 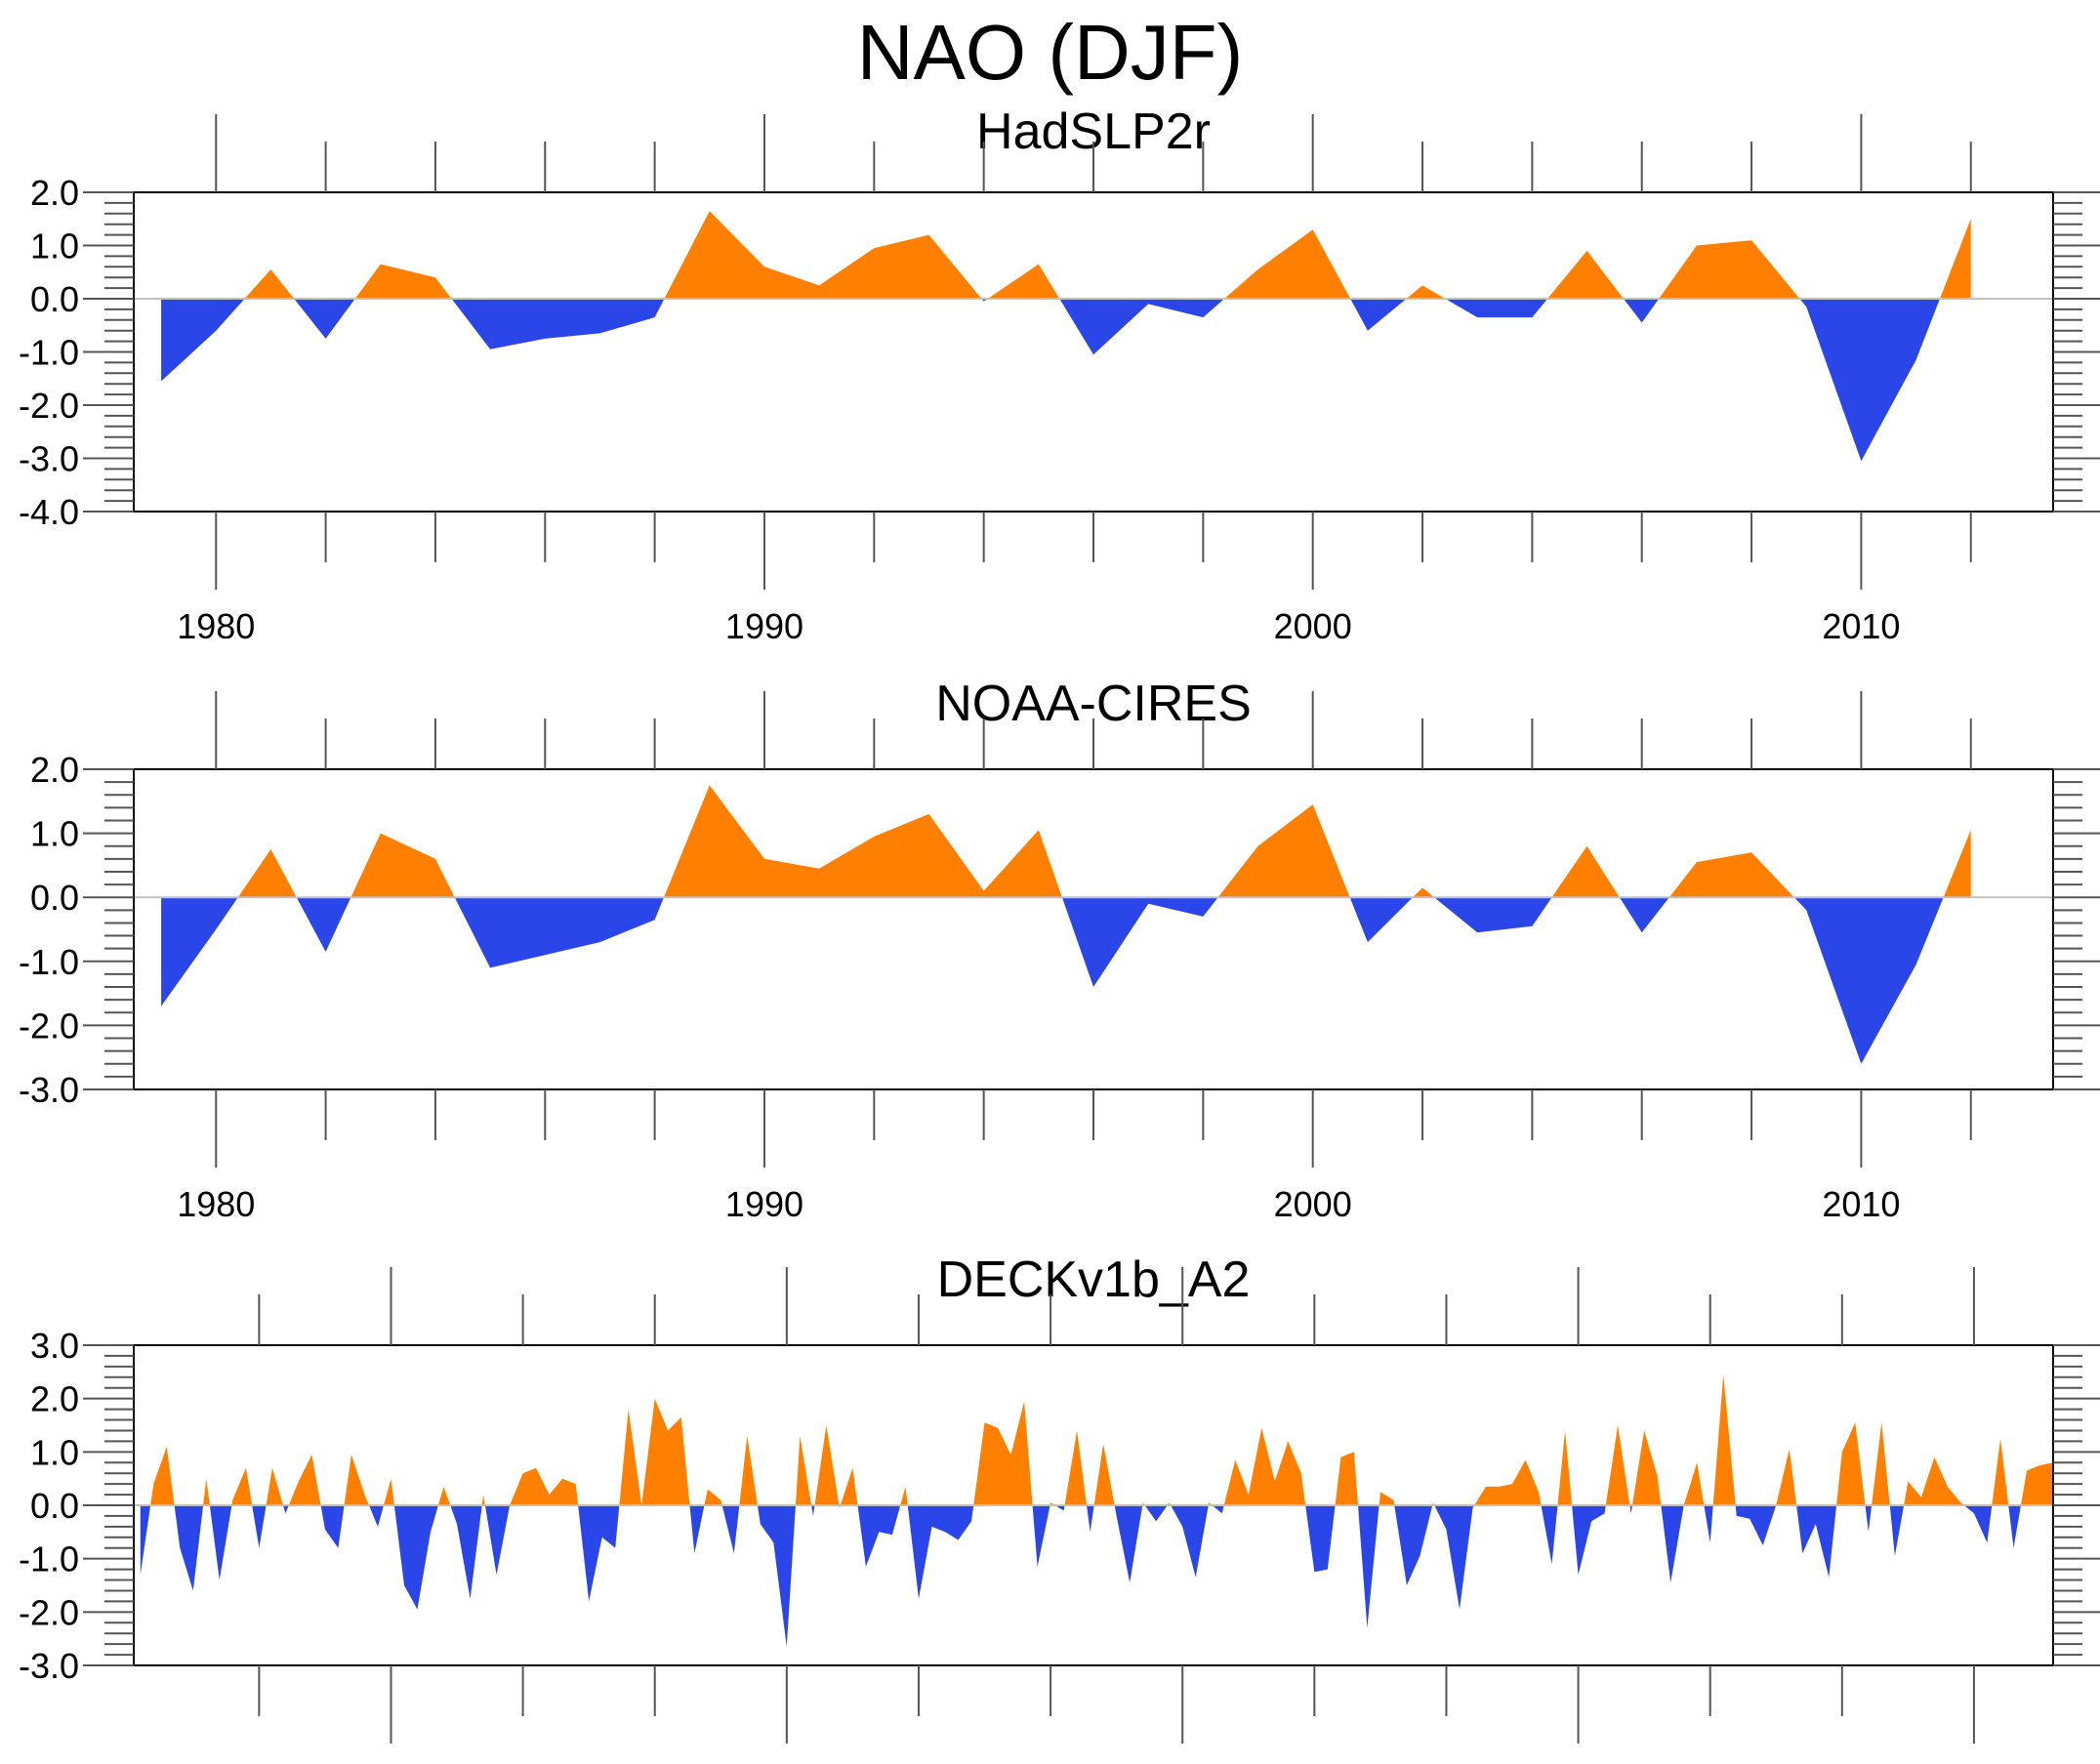 What do you see at coordinates (1579, 1762) in the screenshot?
I see `panel-3-x-tick-label: 1980` at bounding box center [1579, 1762].